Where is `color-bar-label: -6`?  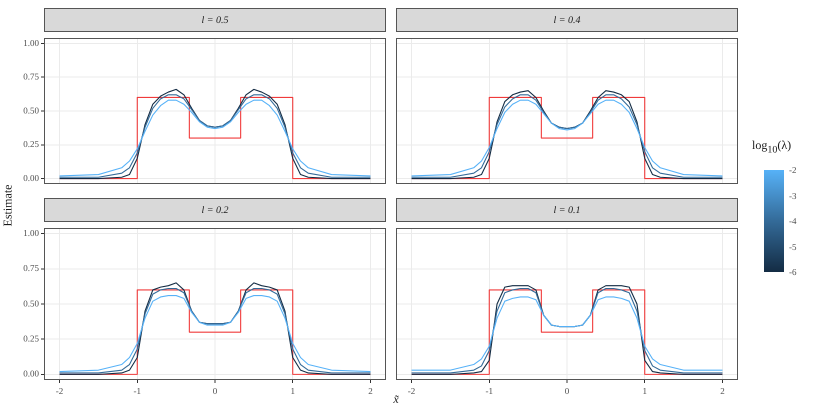 color-bar-label: -6 is located at coordinates (792, 272).